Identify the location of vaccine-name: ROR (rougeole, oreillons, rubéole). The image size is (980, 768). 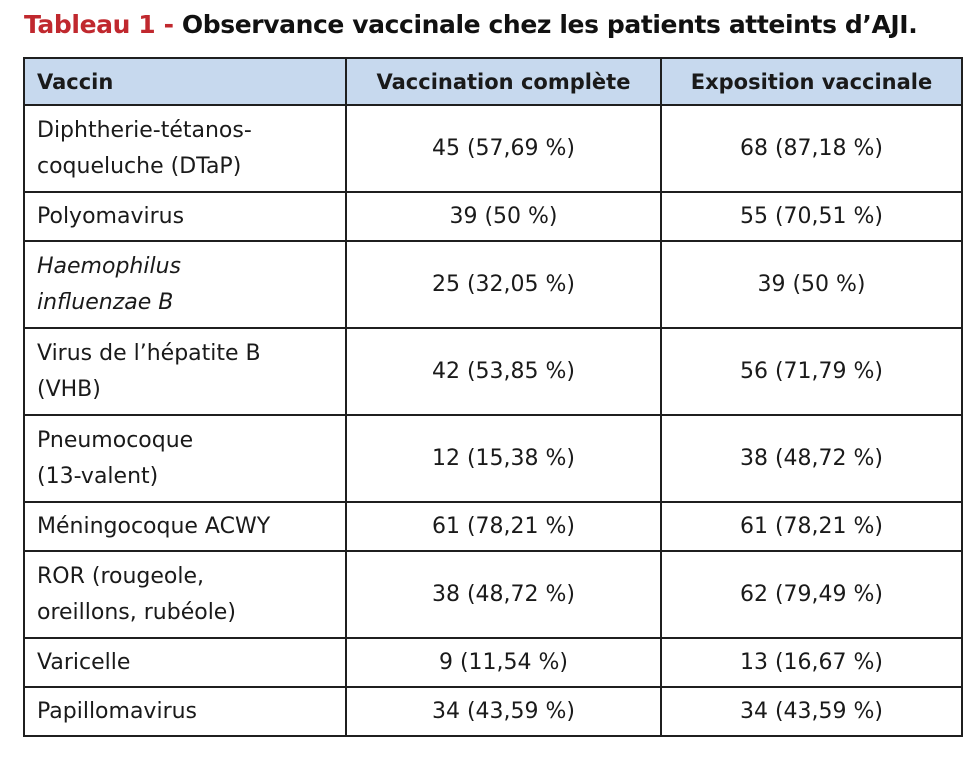
(185, 594).